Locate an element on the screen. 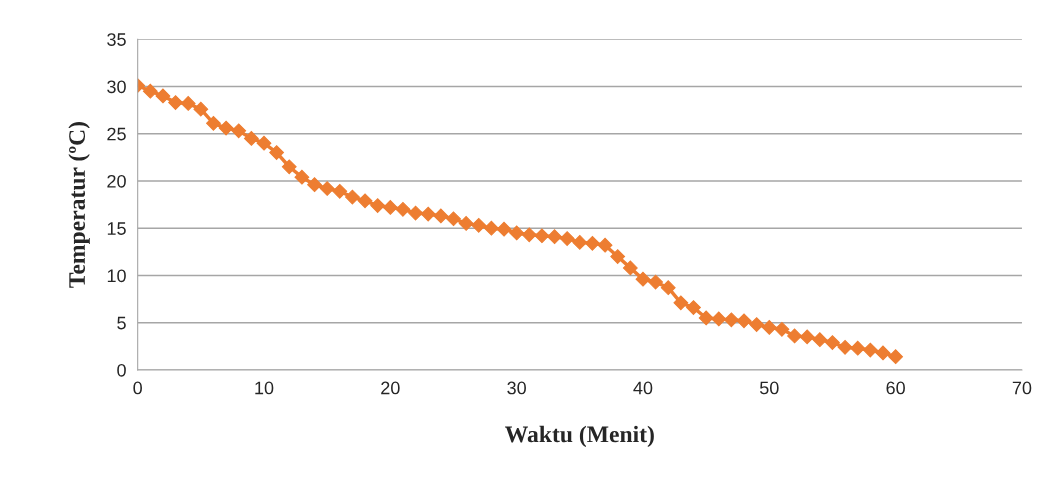  y-axis-title: Temperatur (ºC) is located at coordinates (79, 205).